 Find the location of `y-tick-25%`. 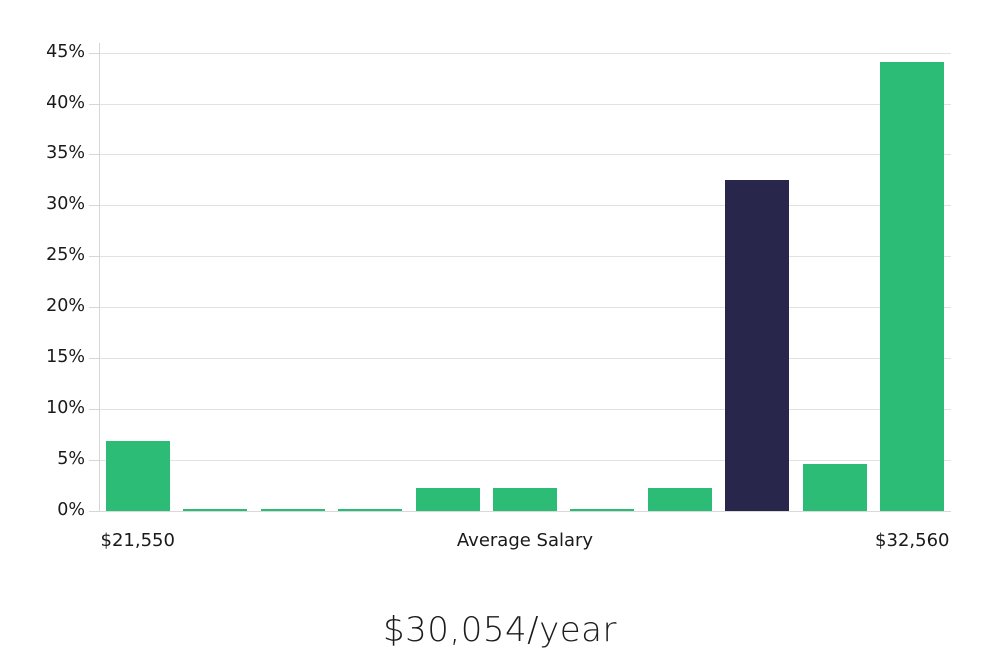

y-tick-25% is located at coordinates (94, 257).